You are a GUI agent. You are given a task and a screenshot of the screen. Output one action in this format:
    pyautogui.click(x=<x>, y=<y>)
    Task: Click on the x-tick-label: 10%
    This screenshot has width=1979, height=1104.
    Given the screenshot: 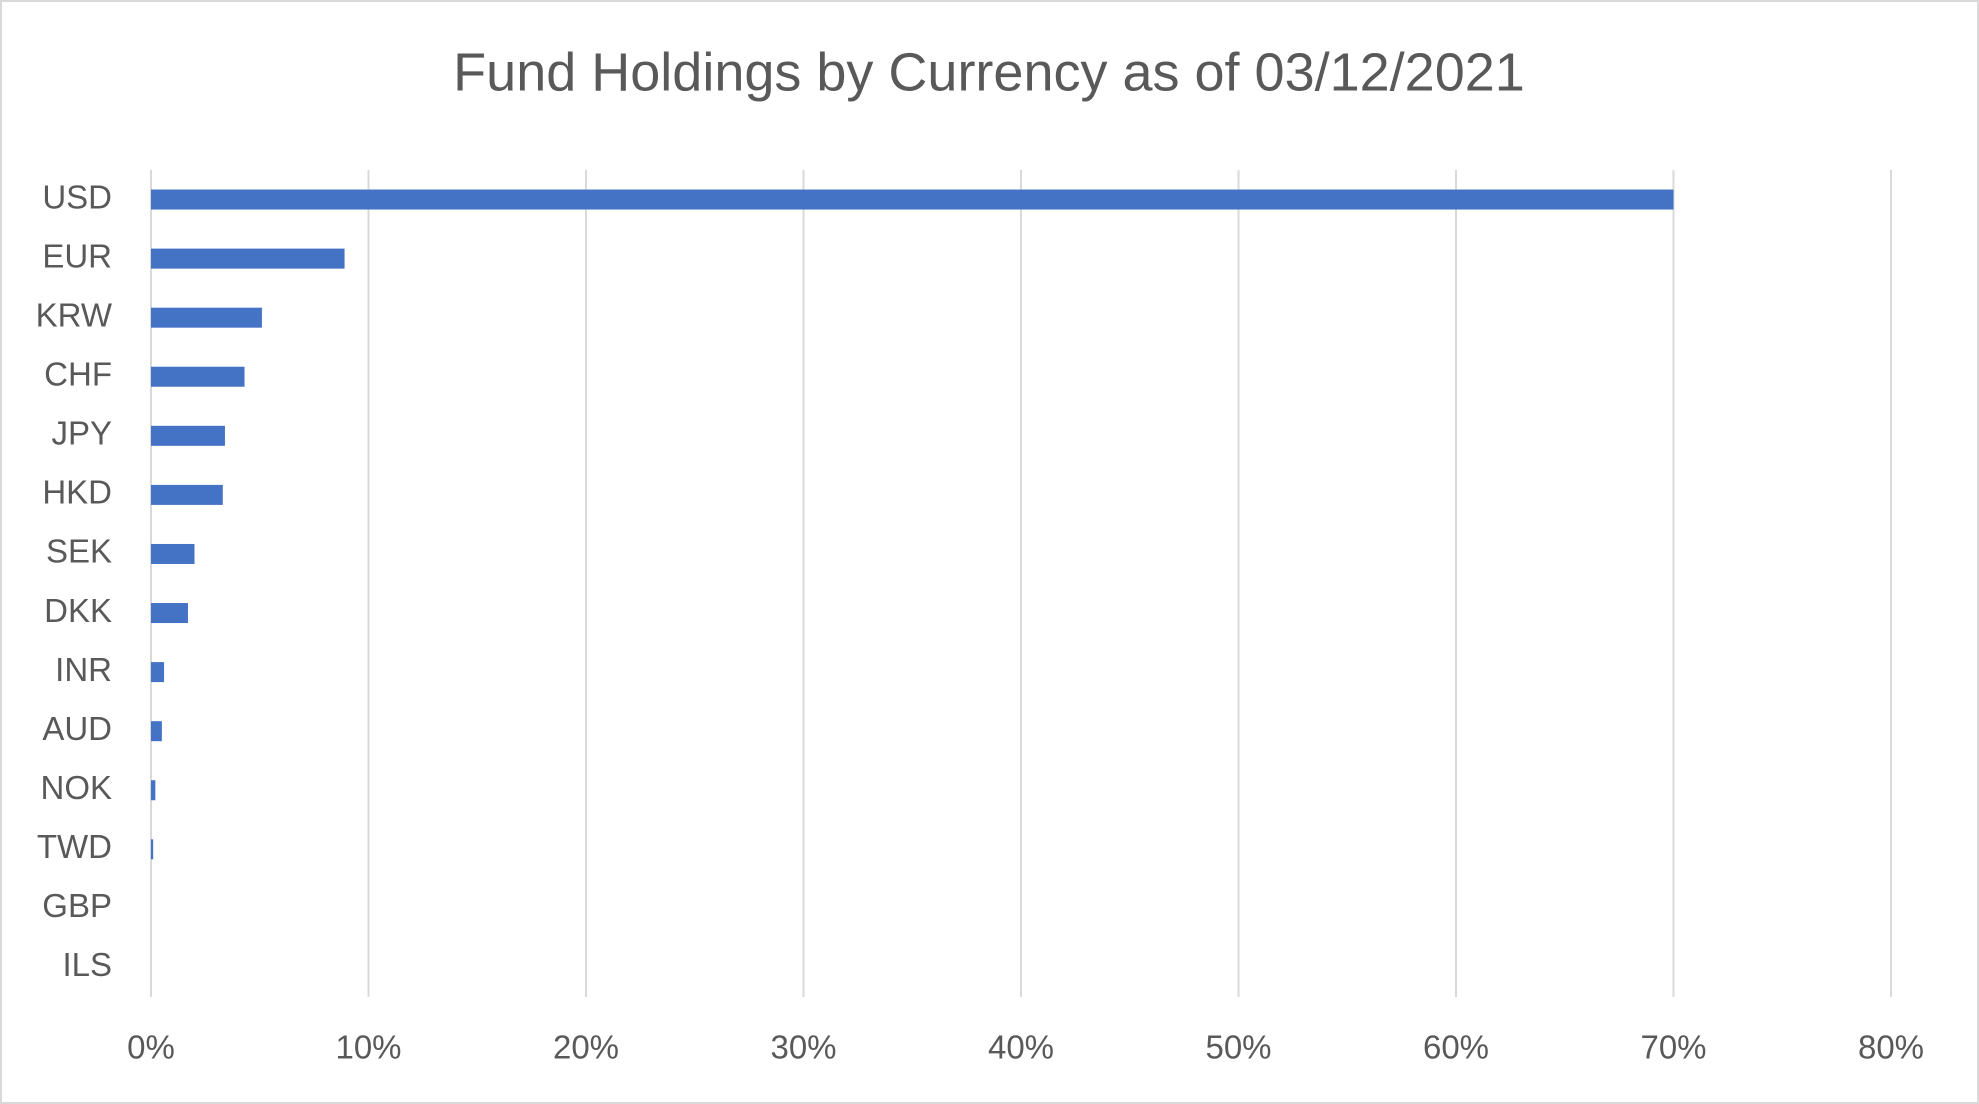 What is the action you would take?
    pyautogui.click(x=368, y=1047)
    